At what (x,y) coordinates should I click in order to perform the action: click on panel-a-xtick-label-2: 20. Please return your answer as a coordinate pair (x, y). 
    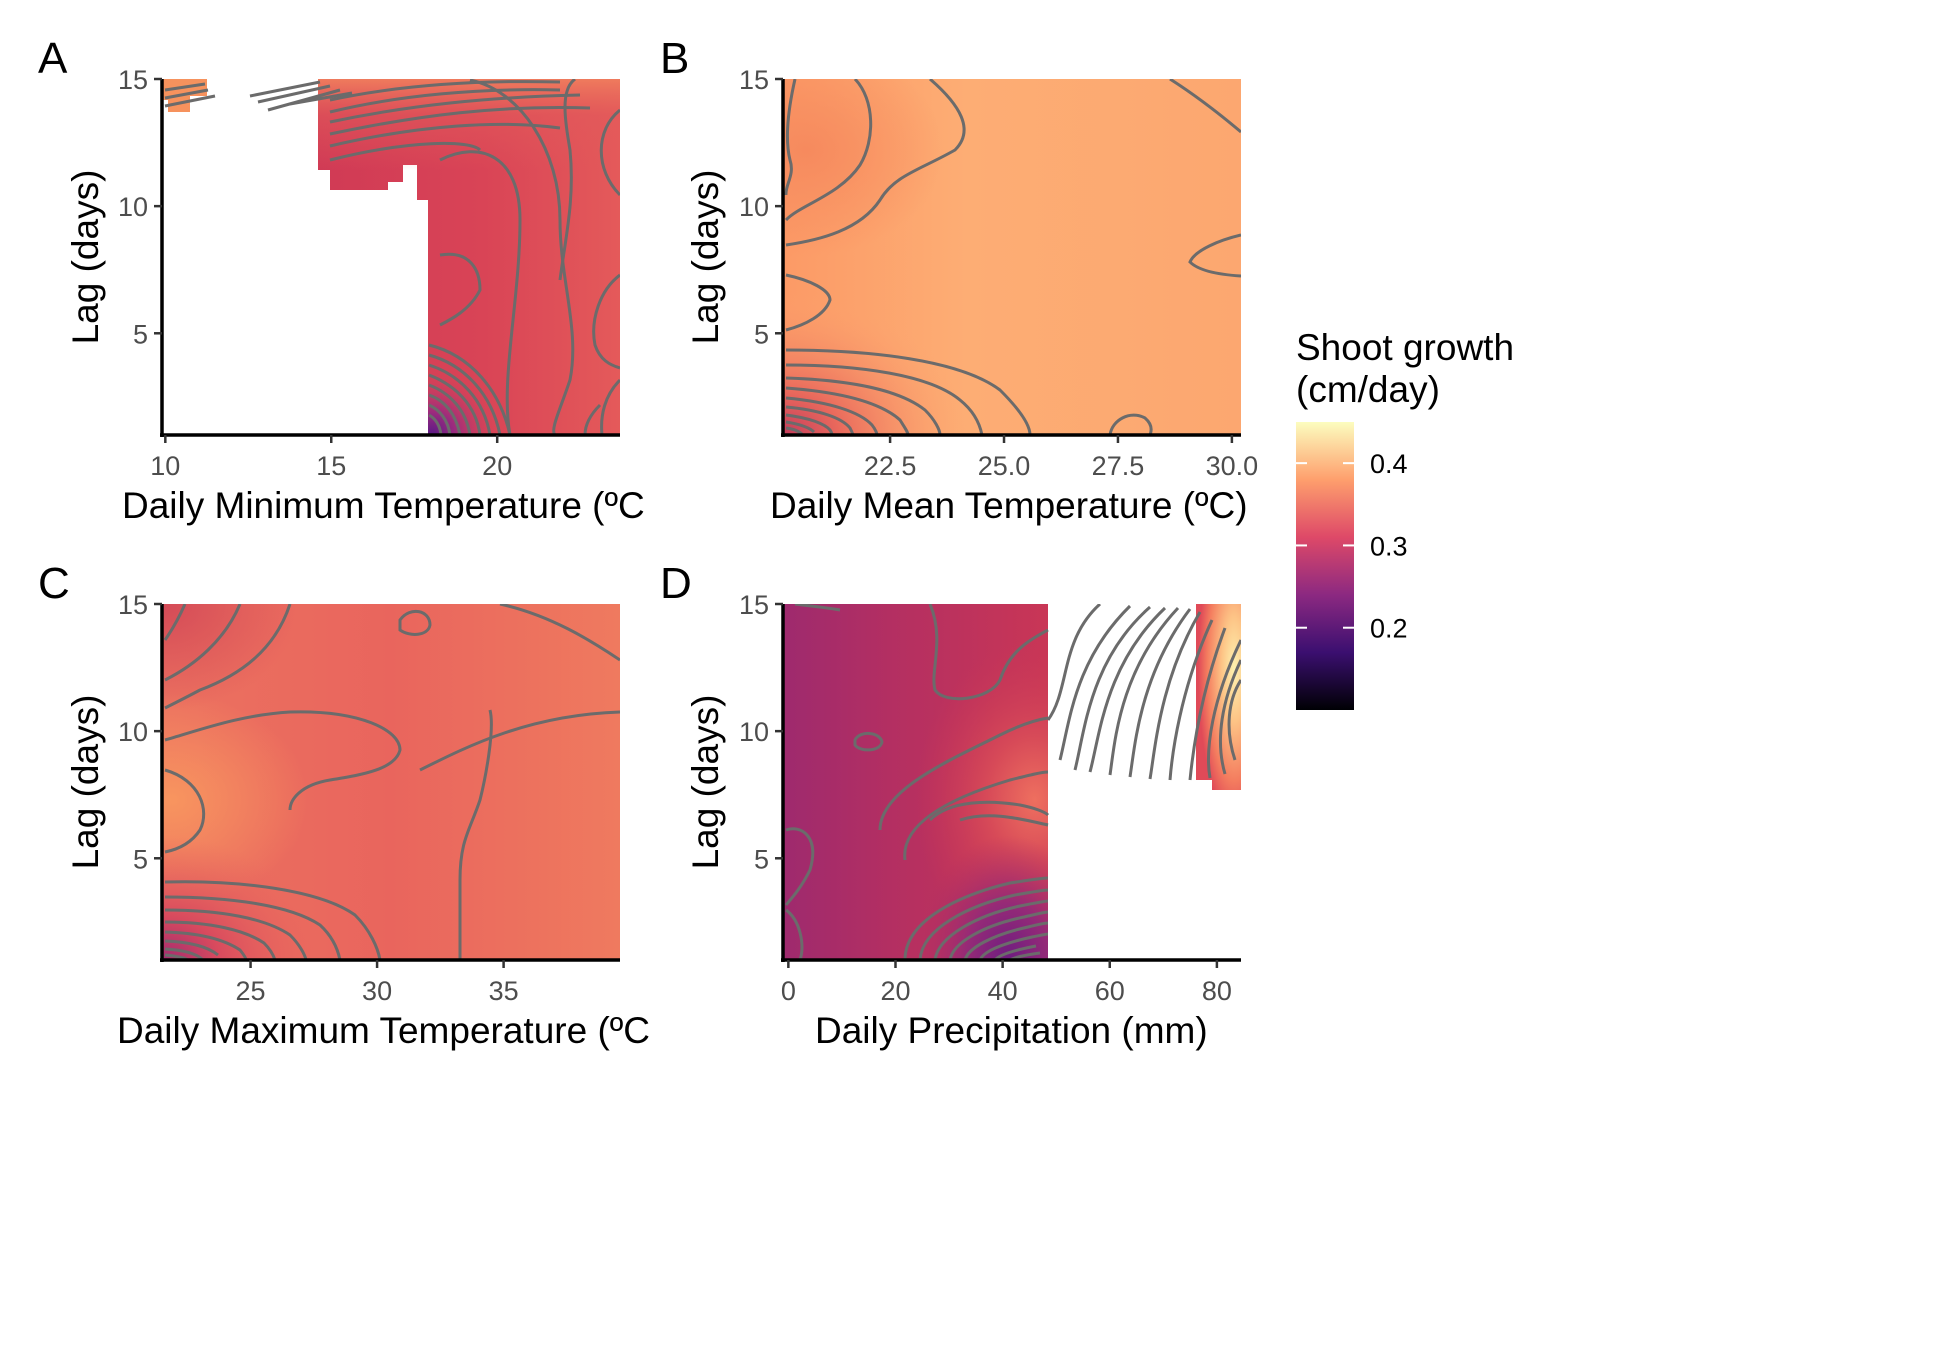
    Looking at the image, I should click on (497, 466).